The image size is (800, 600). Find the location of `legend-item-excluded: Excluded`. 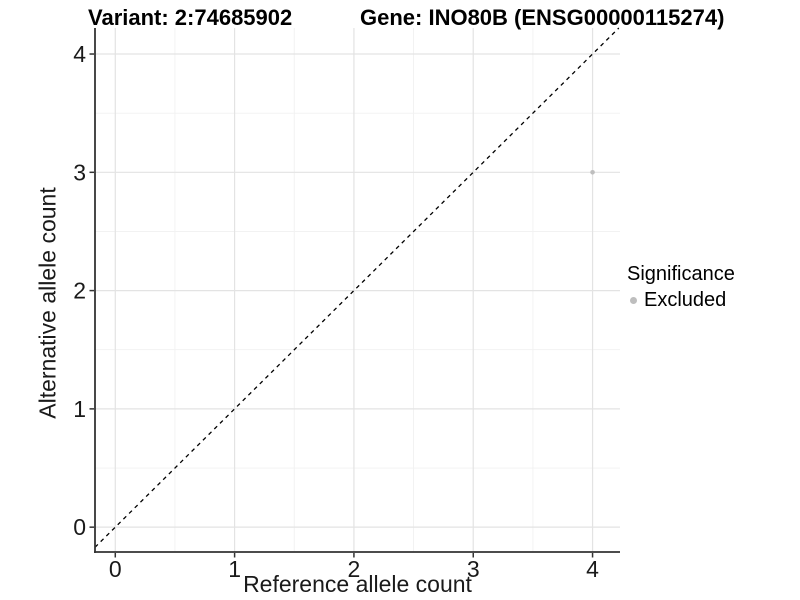

legend-item-excluded: Excluded is located at coordinates (681, 300).